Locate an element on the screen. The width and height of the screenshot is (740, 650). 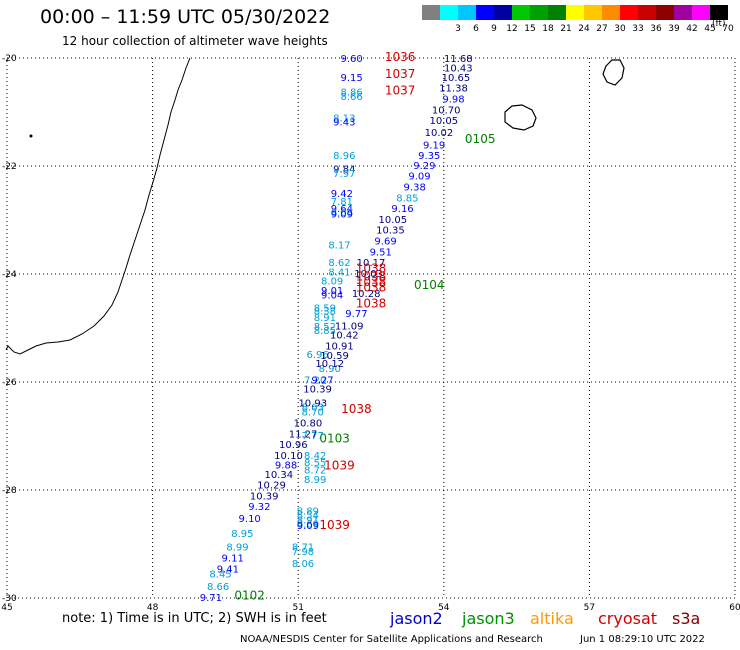
lat-tick-label: -26 is located at coordinates (9, 383).